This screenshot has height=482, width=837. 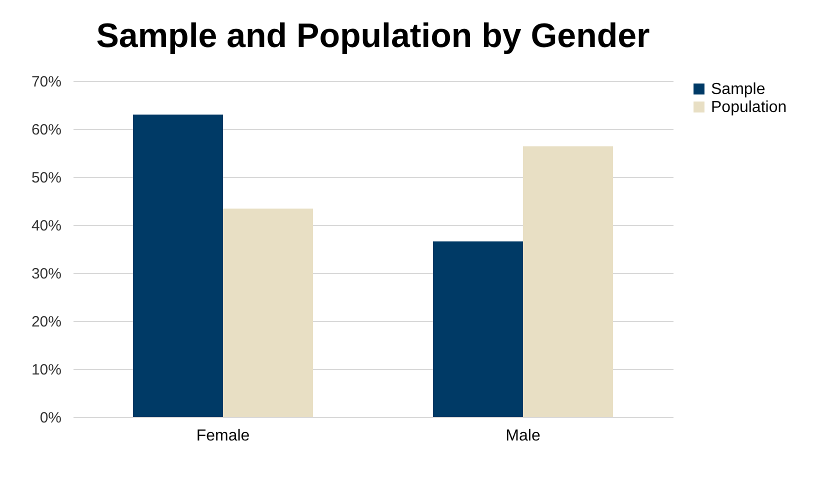 What do you see at coordinates (46, 274) in the screenshot?
I see `y-tick-label: 30%` at bounding box center [46, 274].